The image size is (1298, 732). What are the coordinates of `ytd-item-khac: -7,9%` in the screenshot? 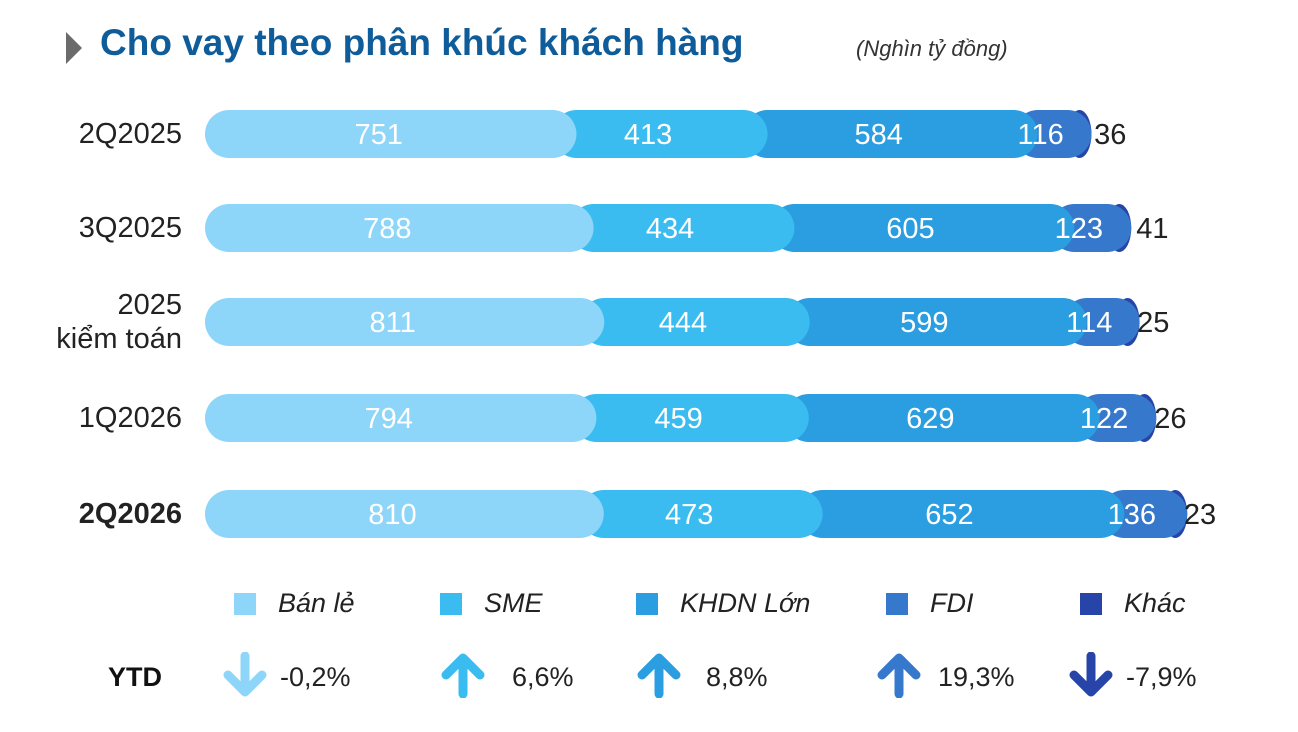 It's located at (1153, 677).